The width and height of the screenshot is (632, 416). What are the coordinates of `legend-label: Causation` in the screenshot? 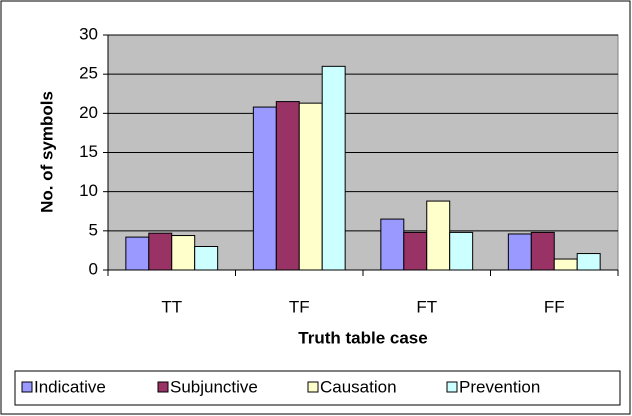 It's located at (358, 386).